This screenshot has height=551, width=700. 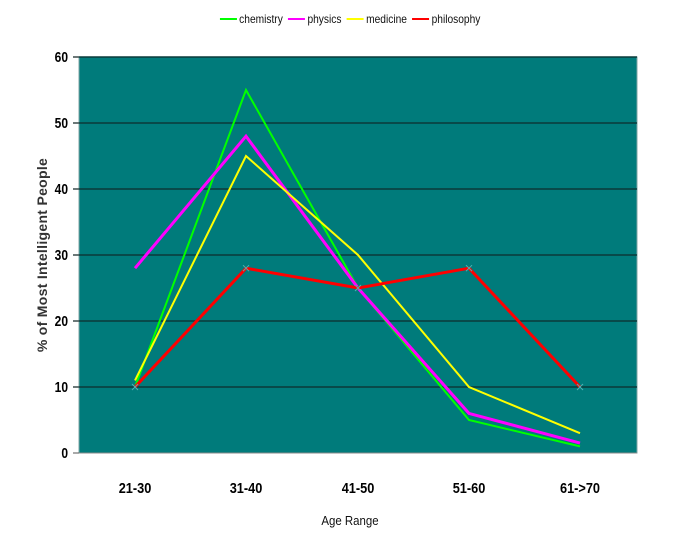 I want to click on legend-item-chemistry: chemistry, so click(x=251, y=19).